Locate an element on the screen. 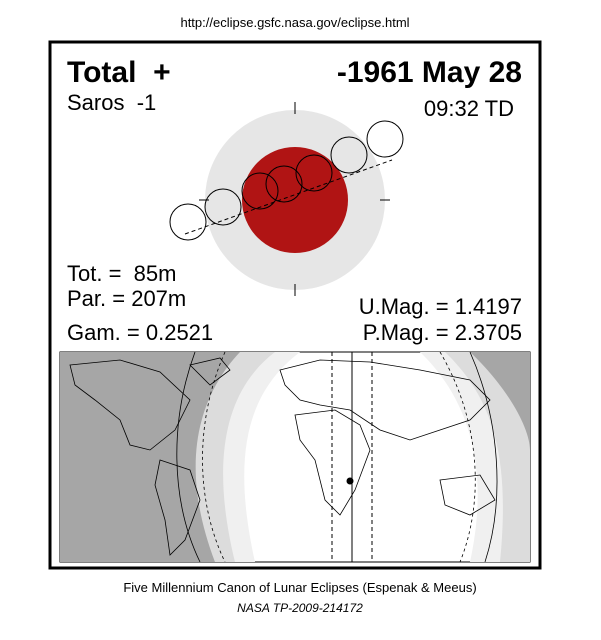 This screenshot has width=601, height=640. saros: Saros -1 is located at coordinates (111, 102).